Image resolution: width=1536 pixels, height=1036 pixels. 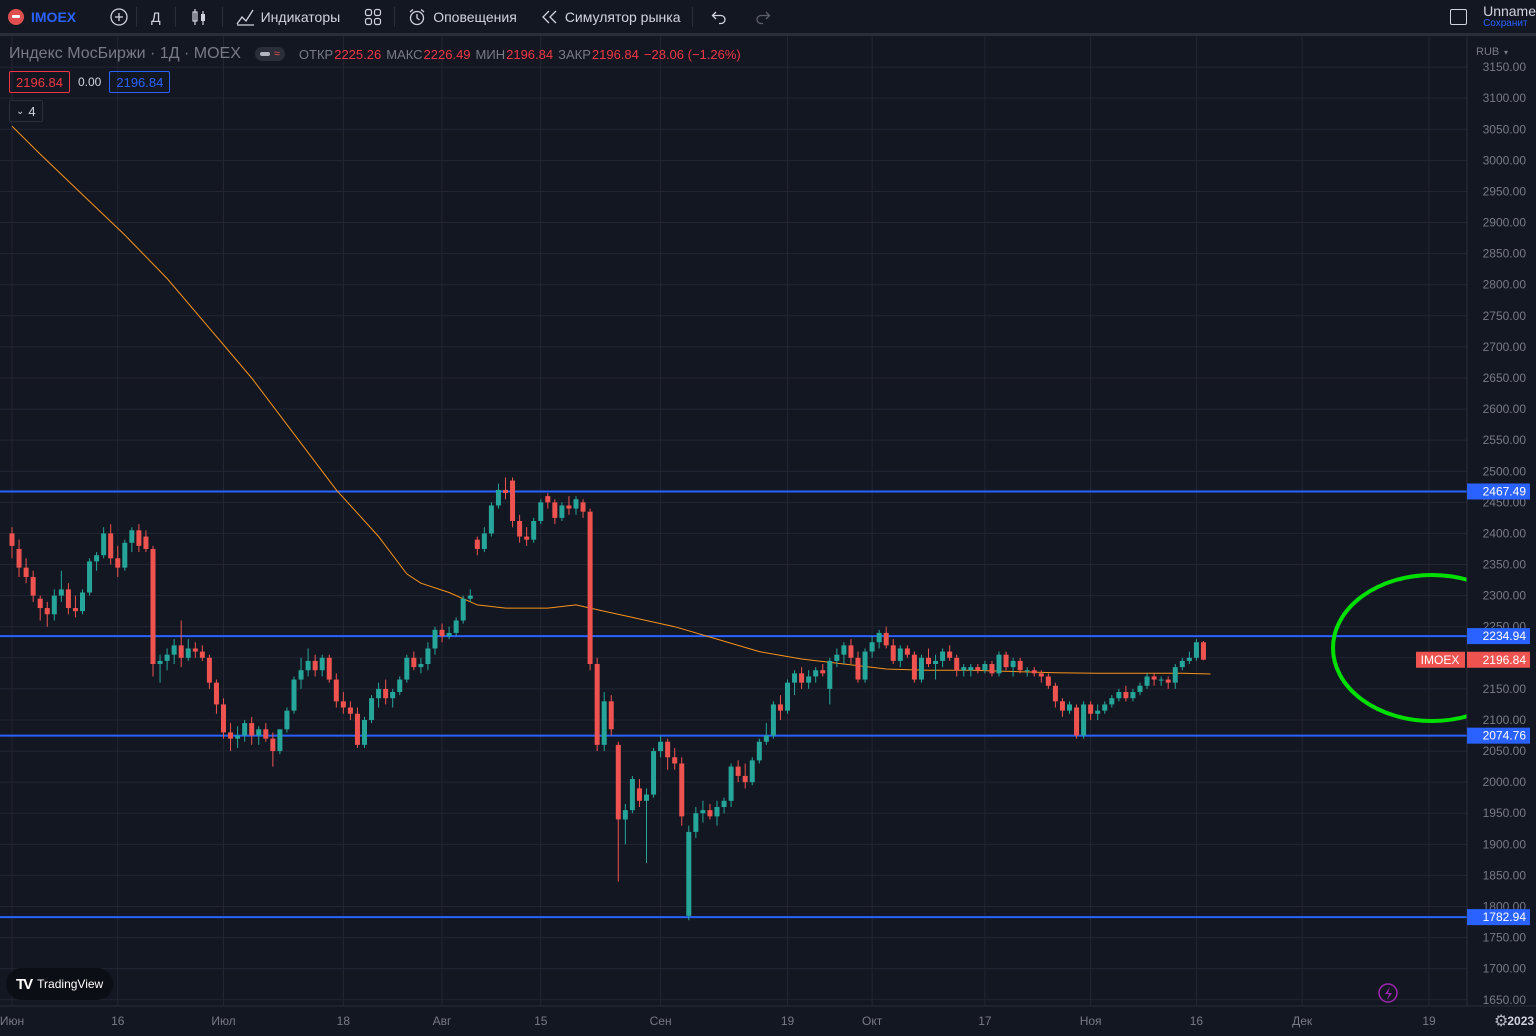 I want to click on price-scale, so click(x=1501, y=536).